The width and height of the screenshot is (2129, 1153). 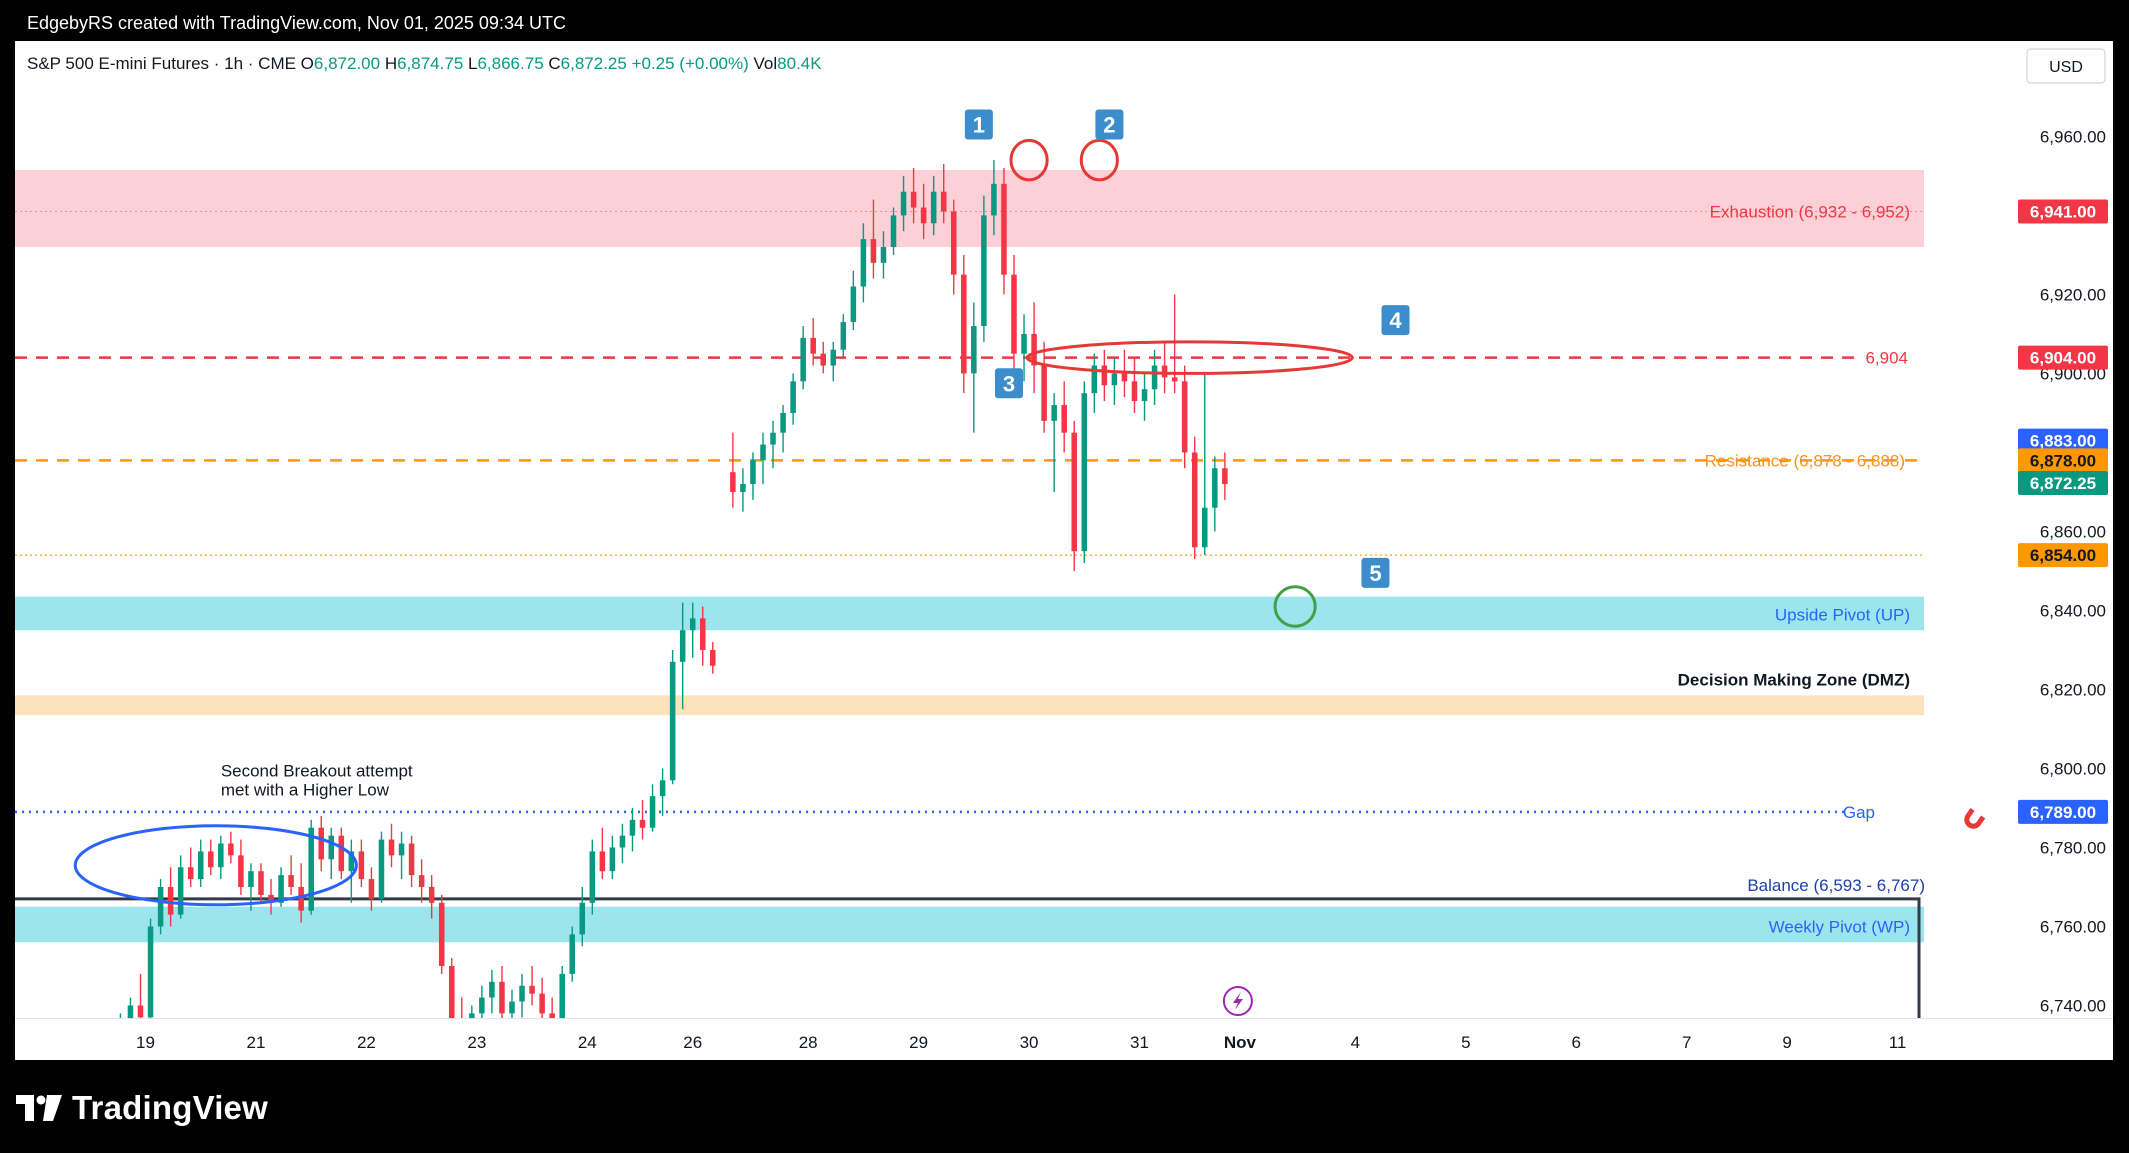 I want to click on tradingview-brand: TradingView, so click(x=142, y=1108).